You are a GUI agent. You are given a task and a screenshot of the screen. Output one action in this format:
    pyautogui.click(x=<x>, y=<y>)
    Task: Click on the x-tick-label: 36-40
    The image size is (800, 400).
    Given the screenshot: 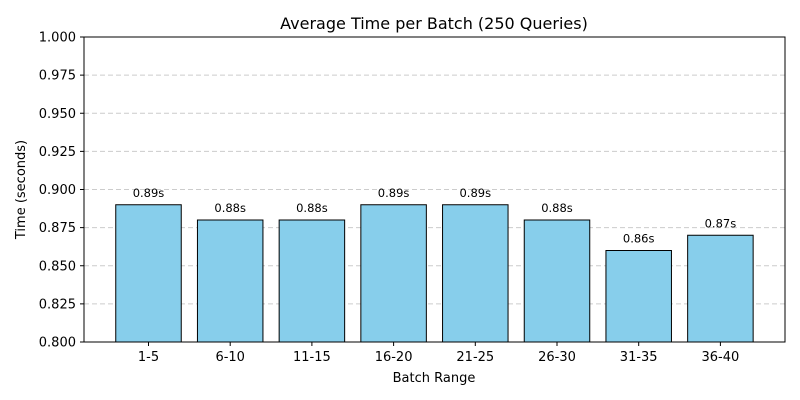 What is the action you would take?
    pyautogui.click(x=721, y=357)
    